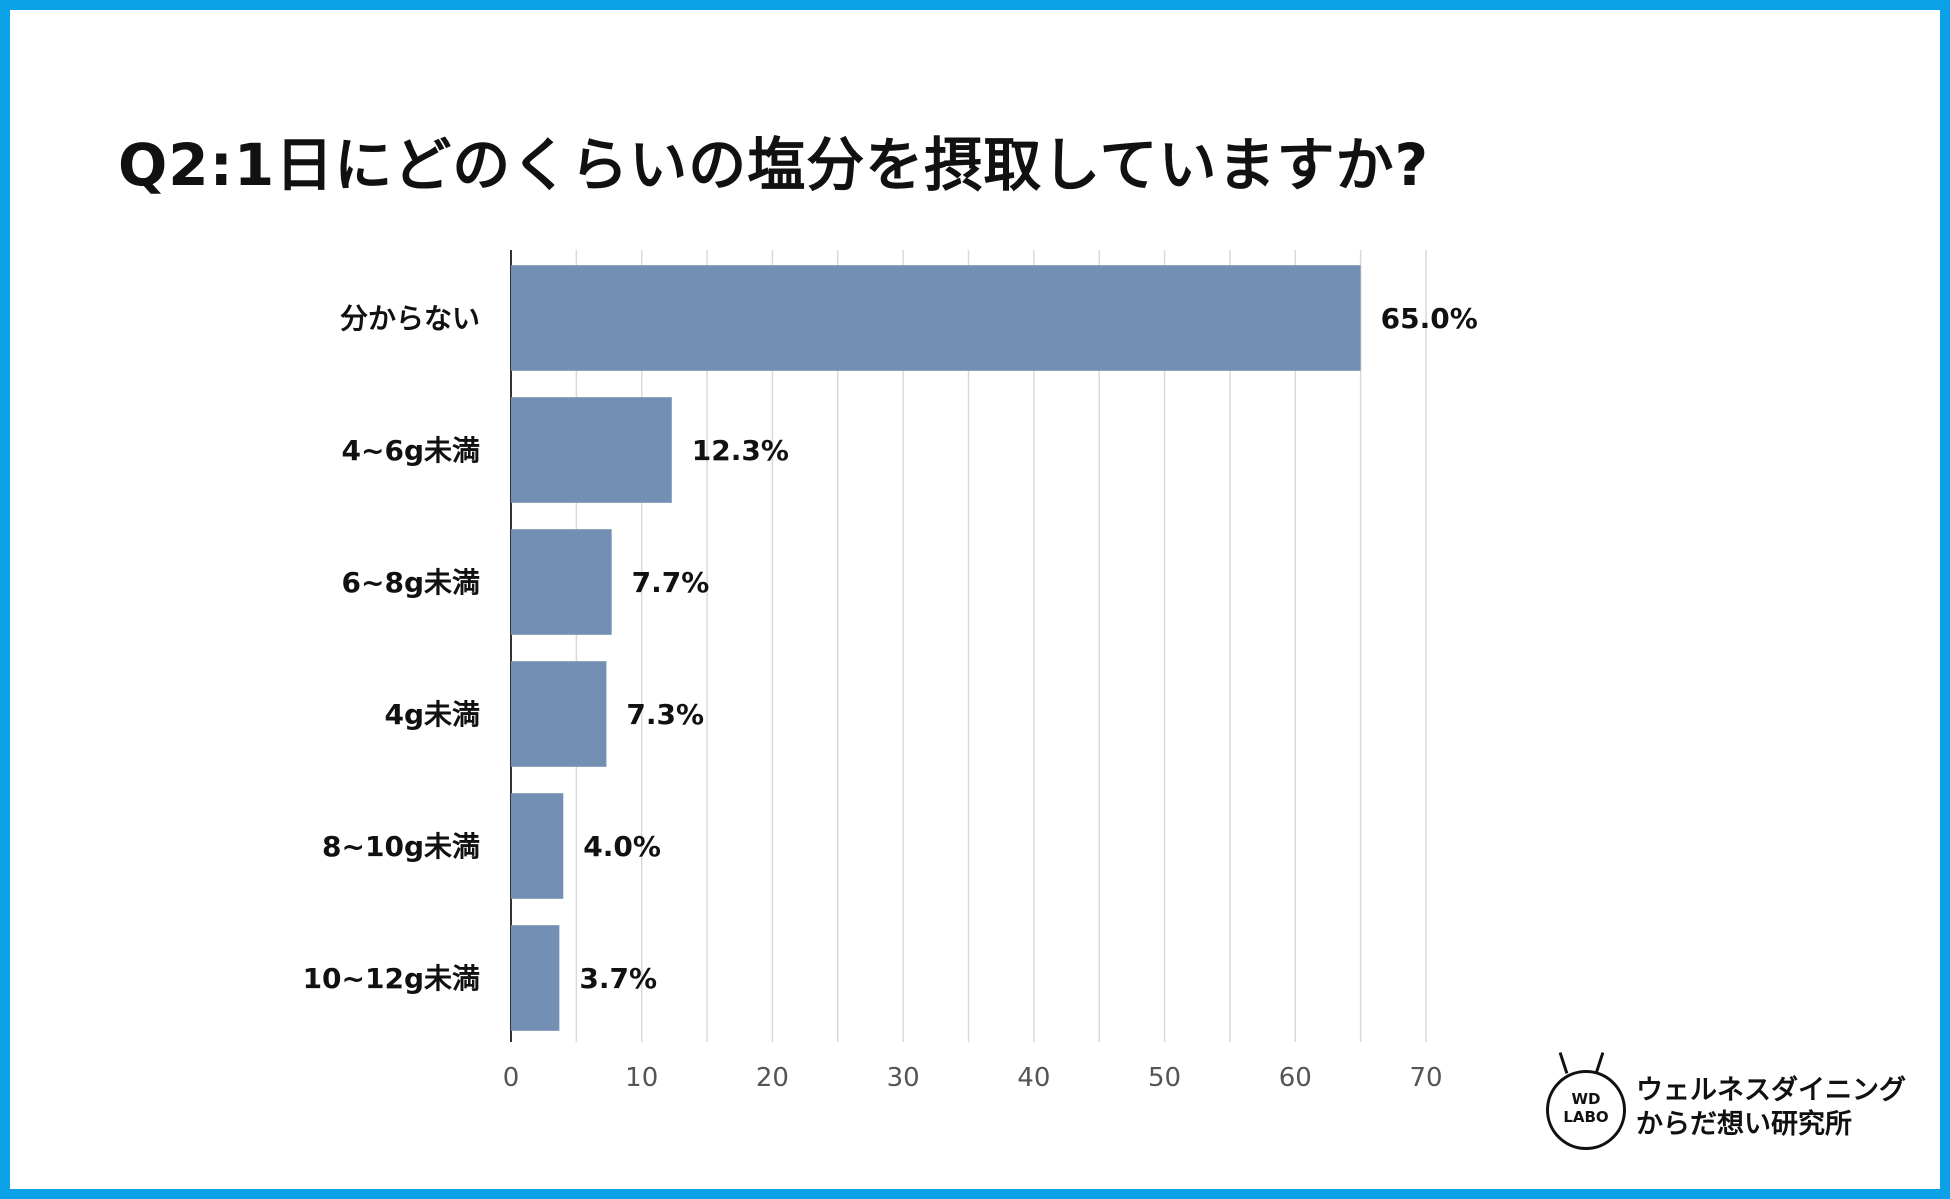 Image resolution: width=1950 pixels, height=1199 pixels. I want to click on logo-mark-line1: WD, so click(1586, 1099).